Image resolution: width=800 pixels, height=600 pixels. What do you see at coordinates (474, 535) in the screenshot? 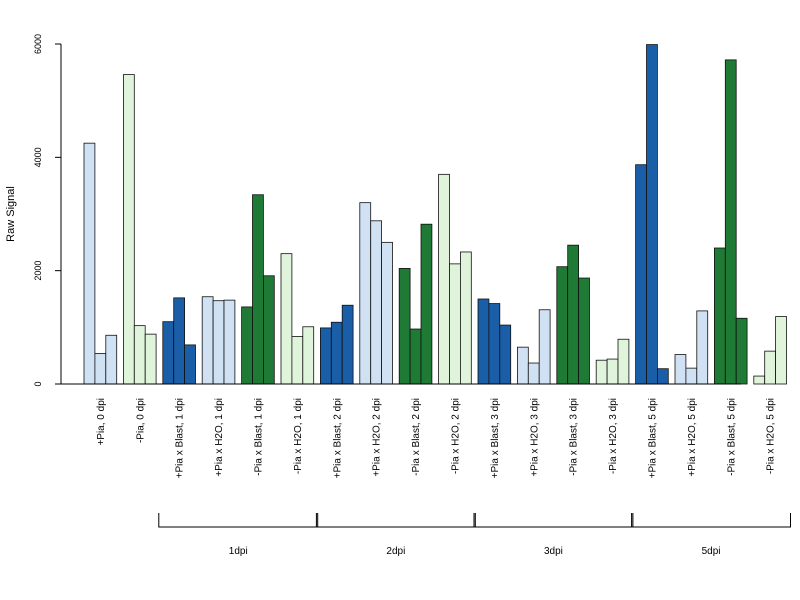
I see `group-brackets: 1dpi 2dpi 3dpi 5dpi` at bounding box center [474, 535].